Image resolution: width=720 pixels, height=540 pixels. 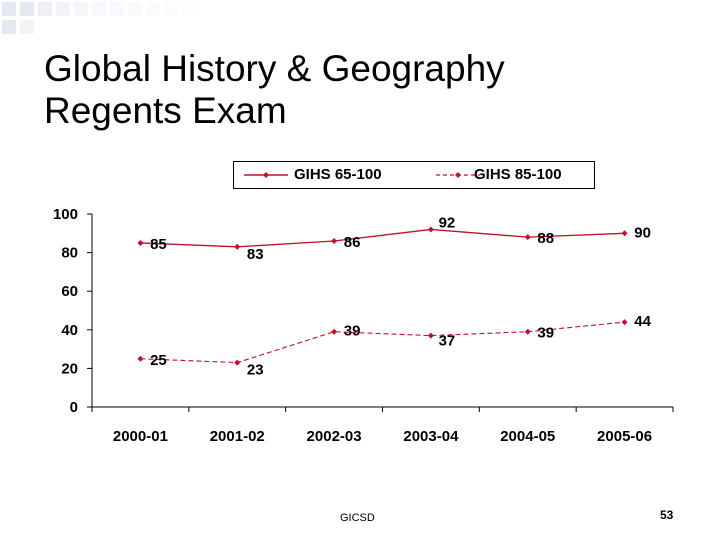 I want to click on chart-legend: GIHS 65-100 GIHS 85-100, so click(x=414, y=175).